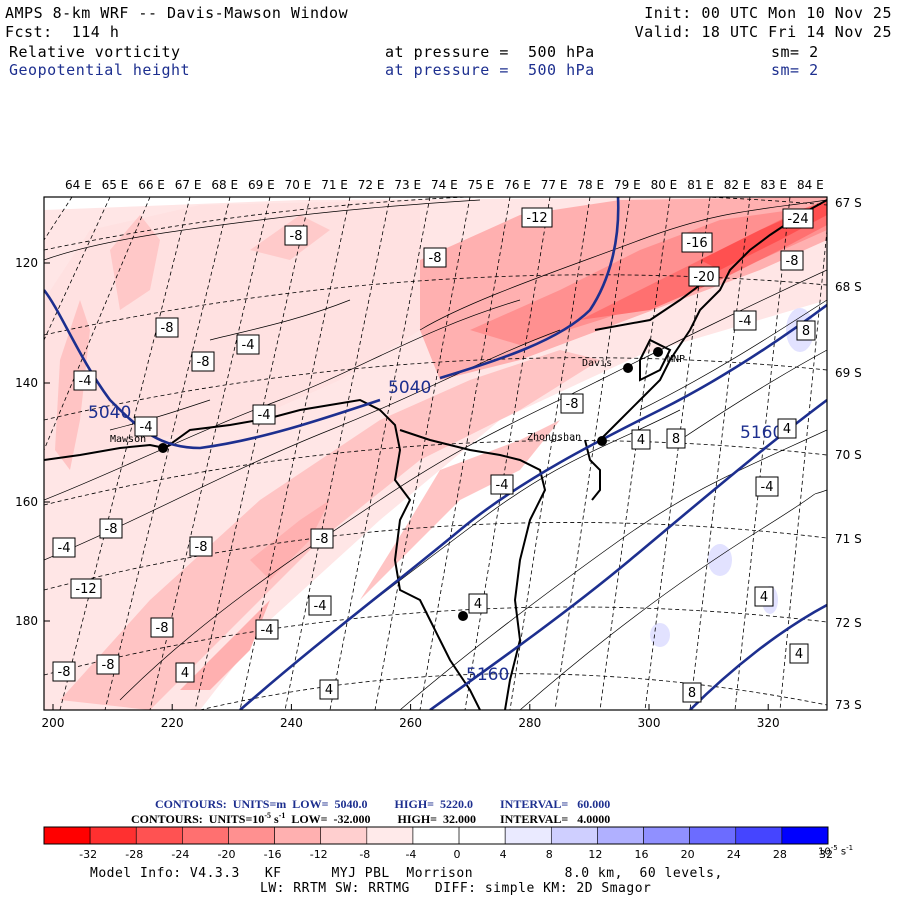 This screenshot has height=900, width=900. Describe the element at coordinates (627, 185) in the screenshot. I see `longitude-label: 79 E` at that location.